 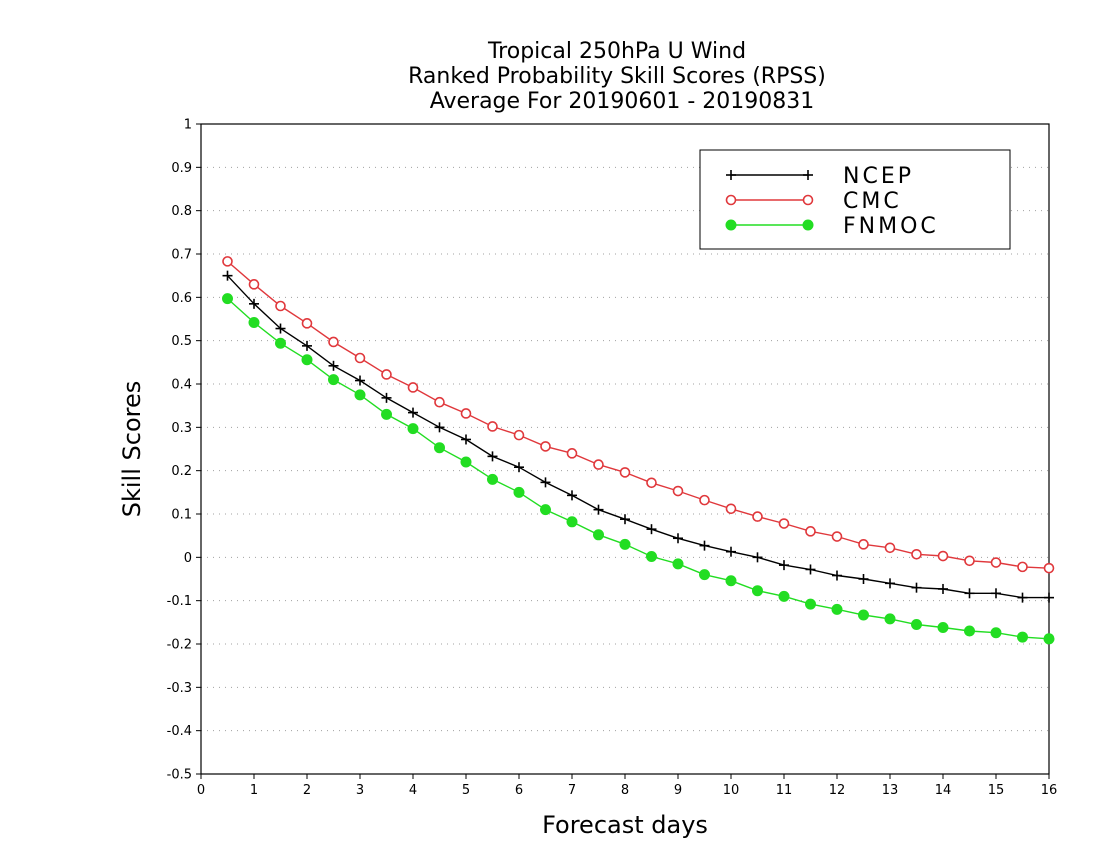 What do you see at coordinates (413, 790) in the screenshot?
I see `x-tick-label: 4` at bounding box center [413, 790].